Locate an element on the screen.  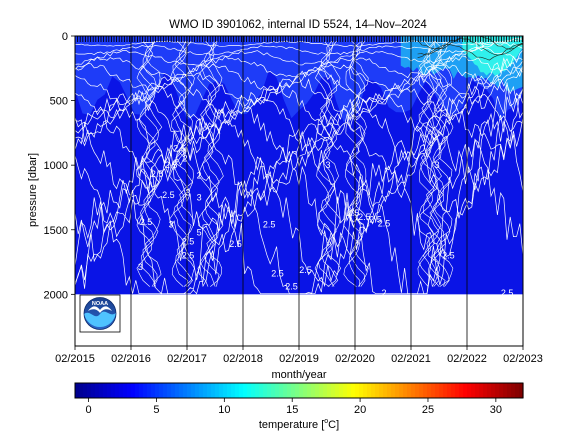
y-tick-label: 2000 is located at coordinates (56, 295).